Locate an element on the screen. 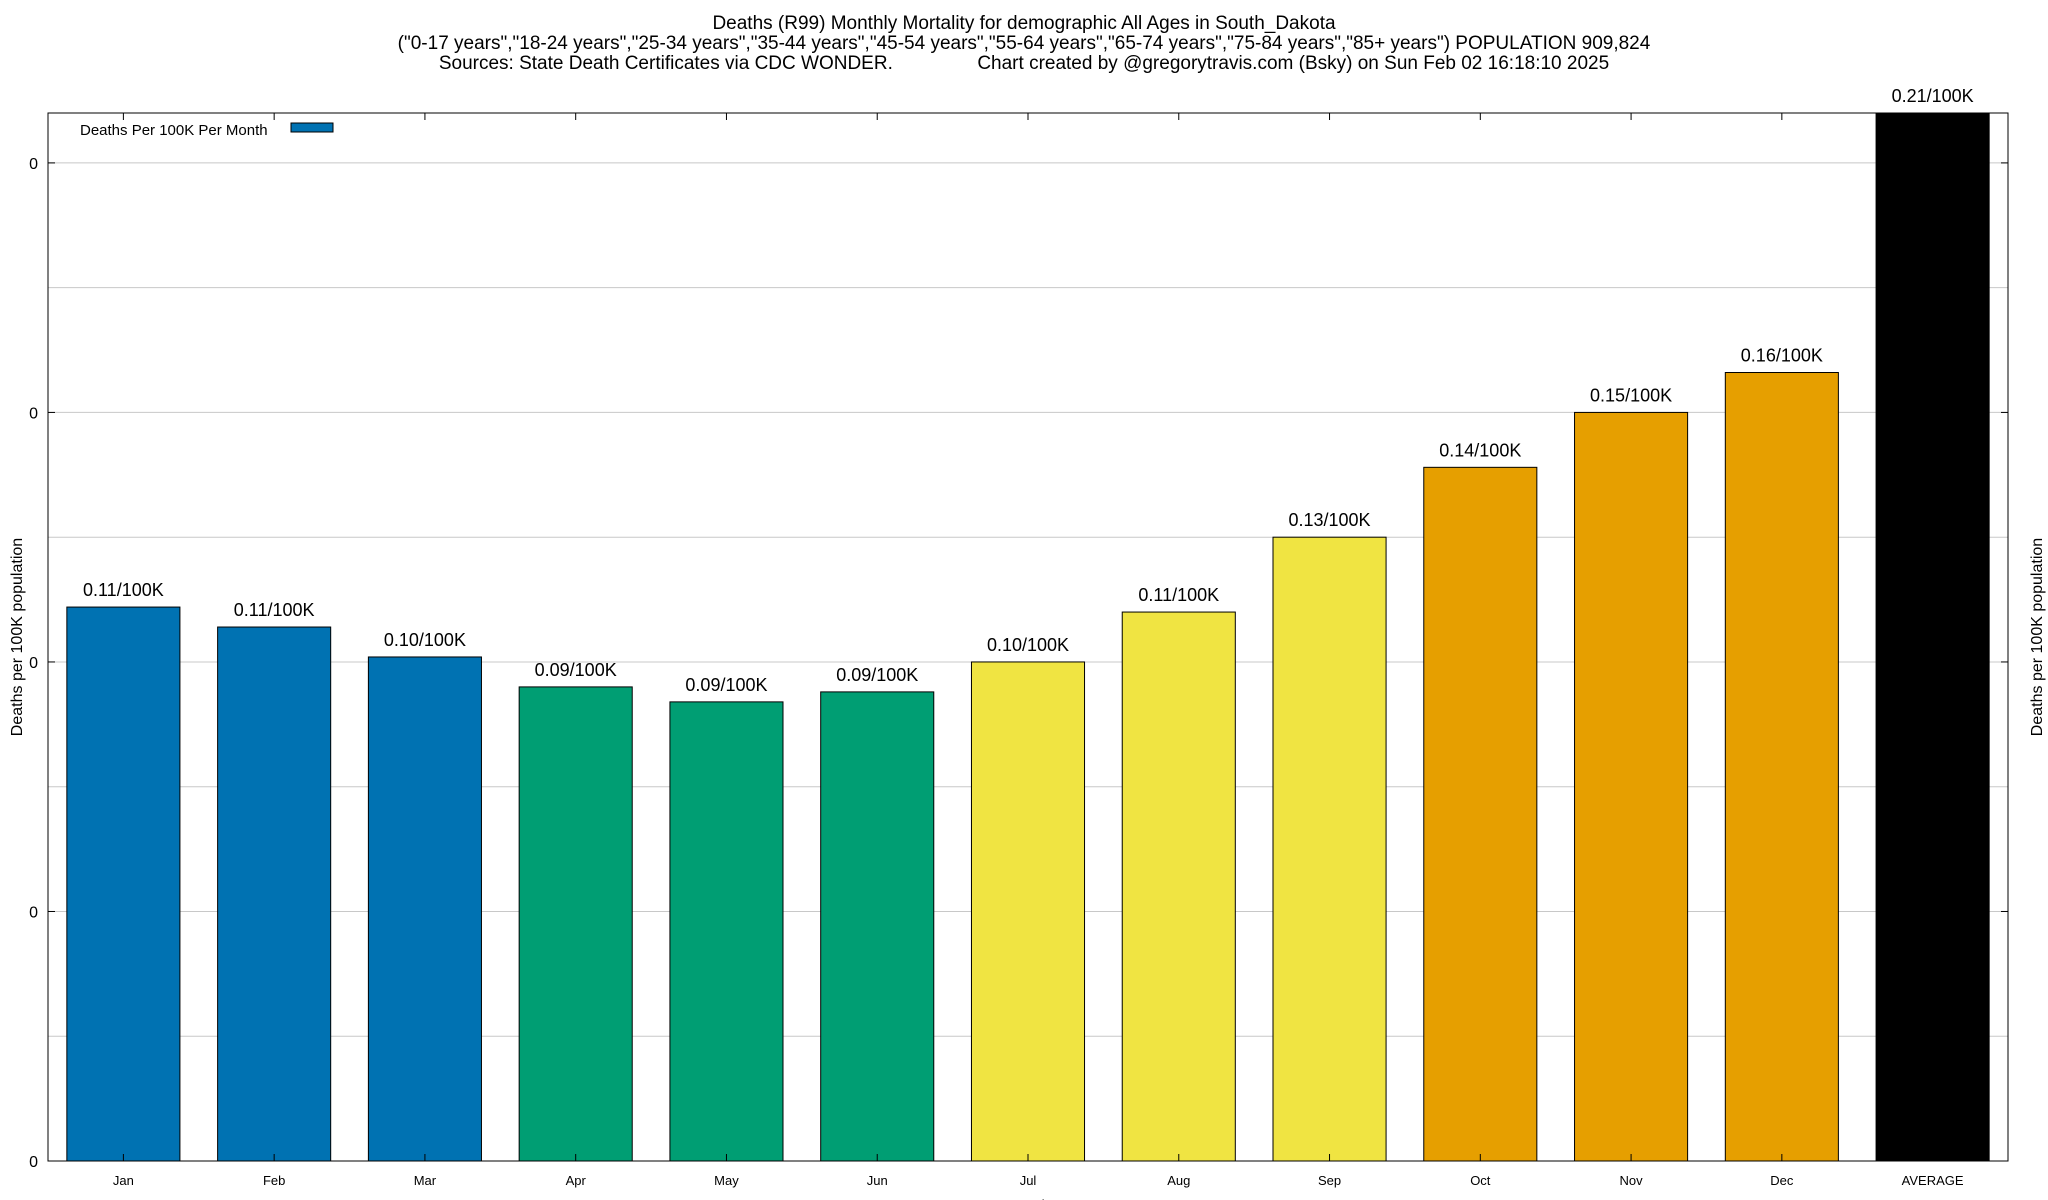 The height and width of the screenshot is (1200, 2048). x-tick-label: Jul is located at coordinates (1028, 1180).